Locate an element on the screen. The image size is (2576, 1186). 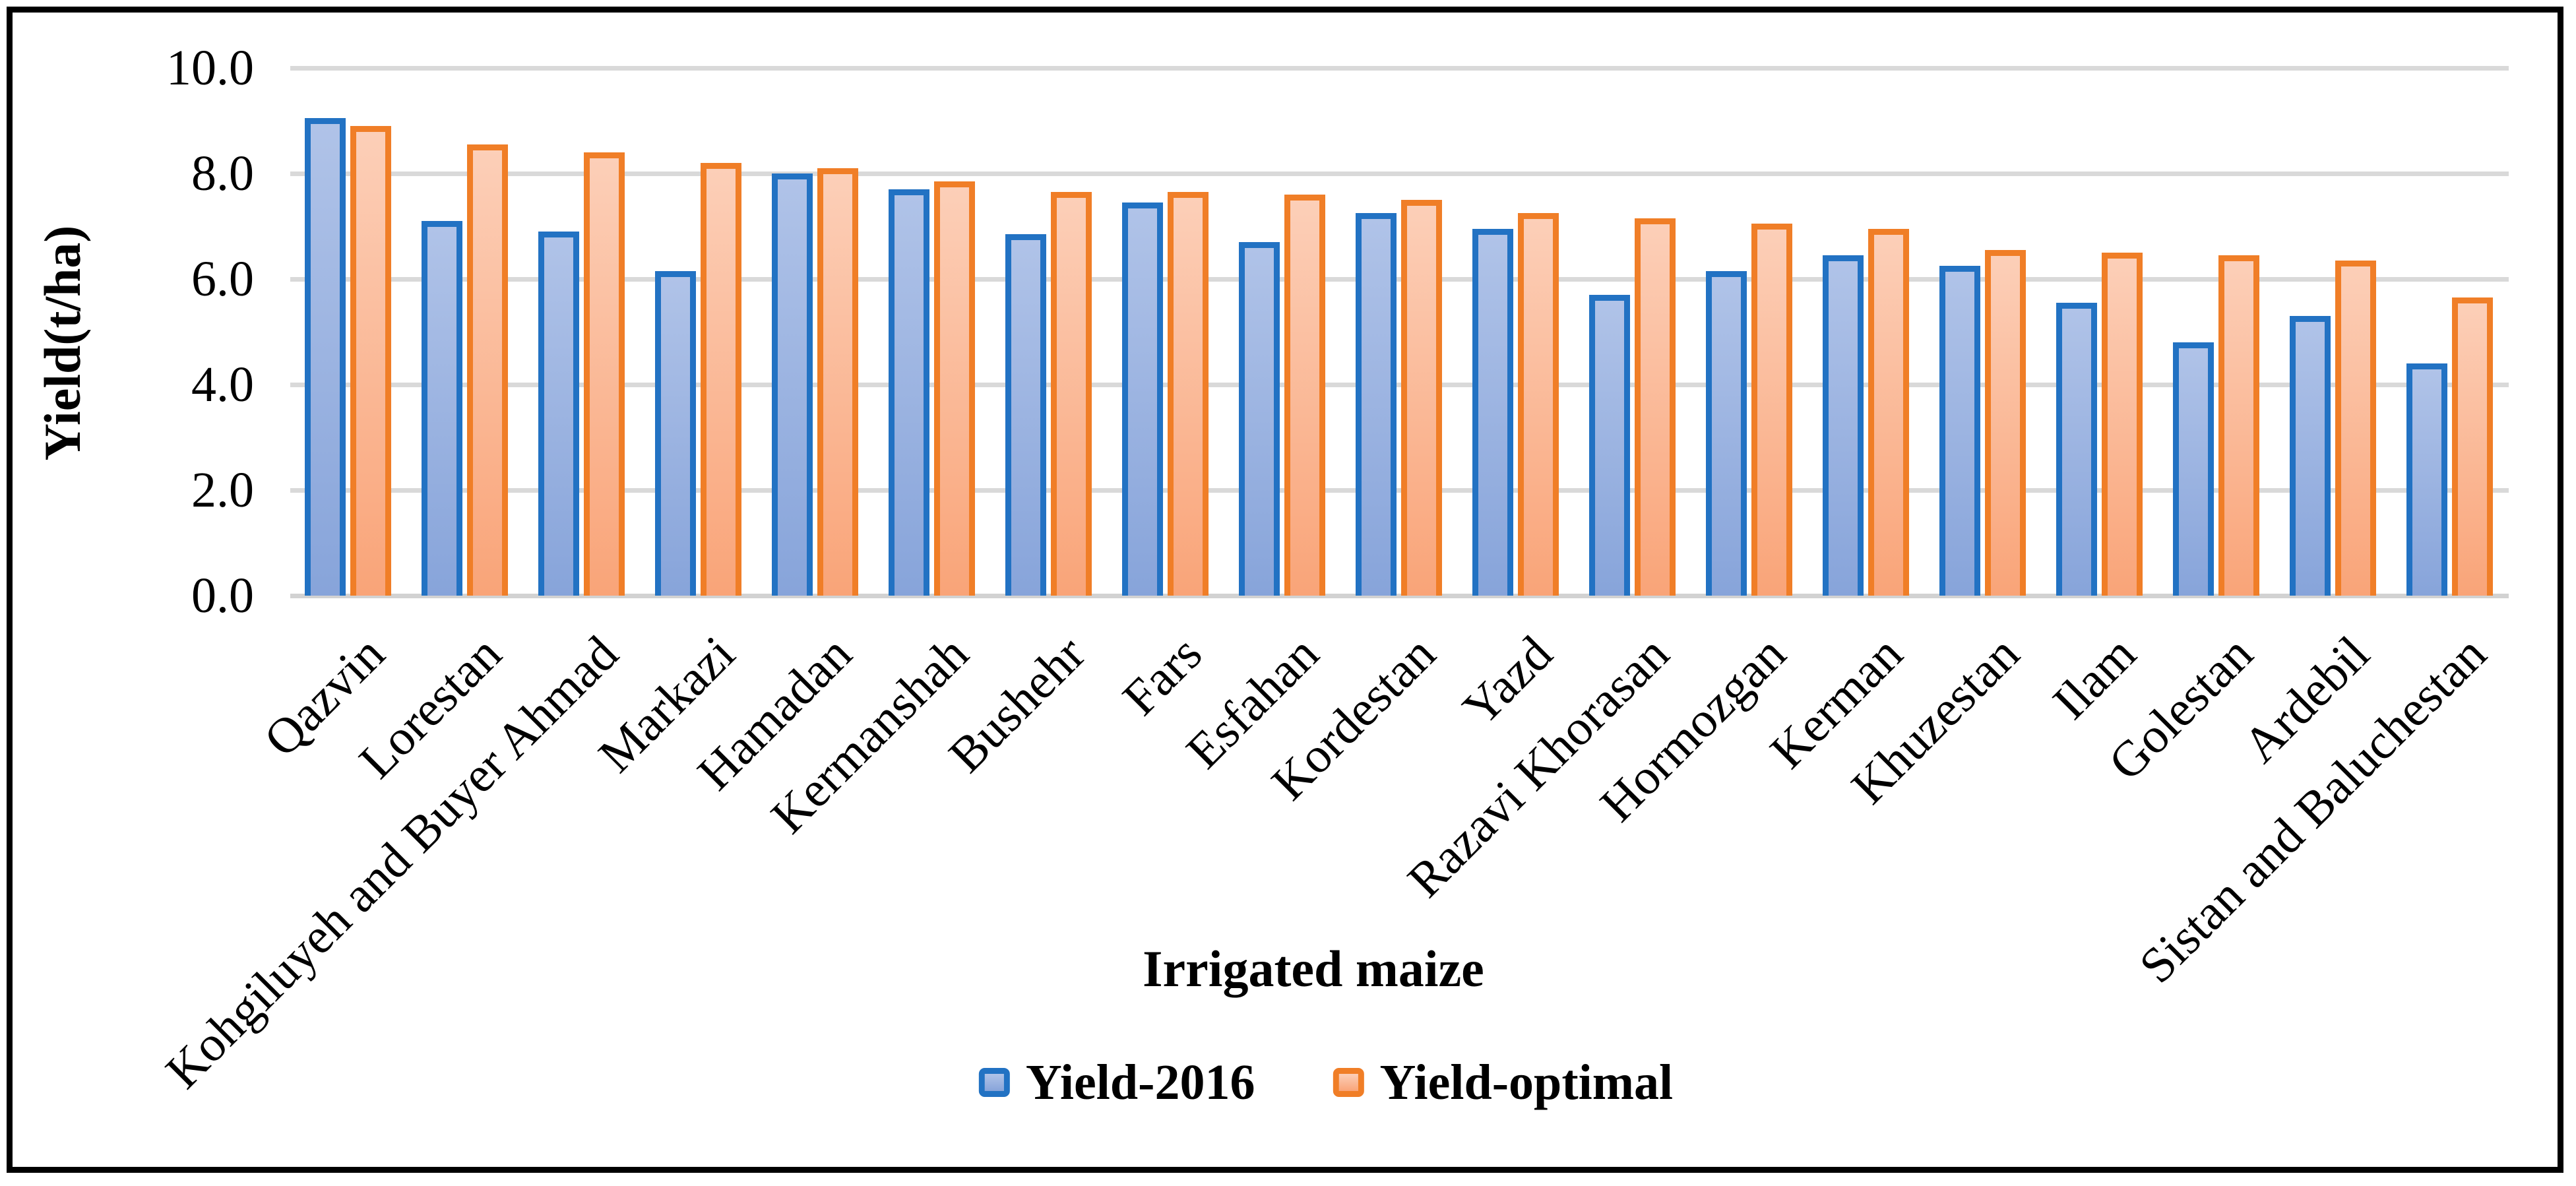
legend-label: Yield-2016 is located at coordinates (1140, 1082).